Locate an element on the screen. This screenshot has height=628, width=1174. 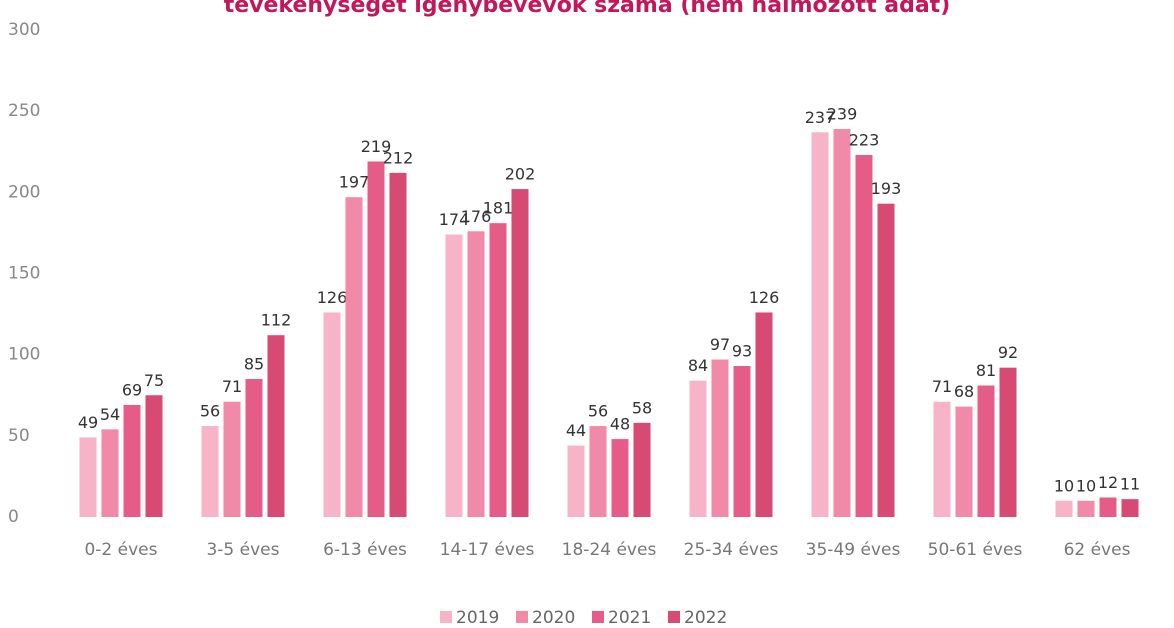
x-tick-label: 25-34 éves is located at coordinates (731, 550).